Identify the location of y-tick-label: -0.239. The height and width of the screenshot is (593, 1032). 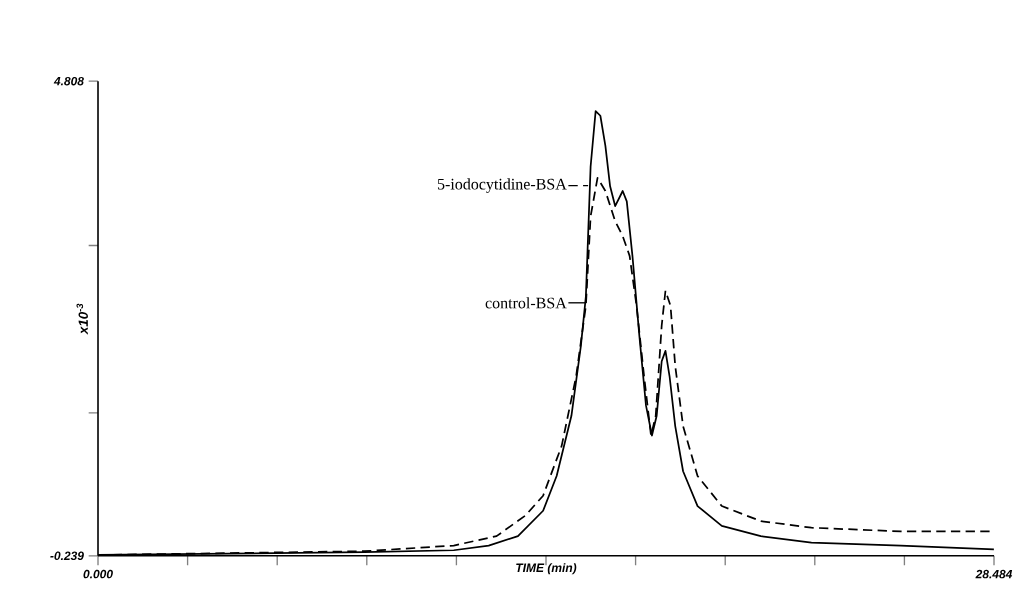
(67, 555).